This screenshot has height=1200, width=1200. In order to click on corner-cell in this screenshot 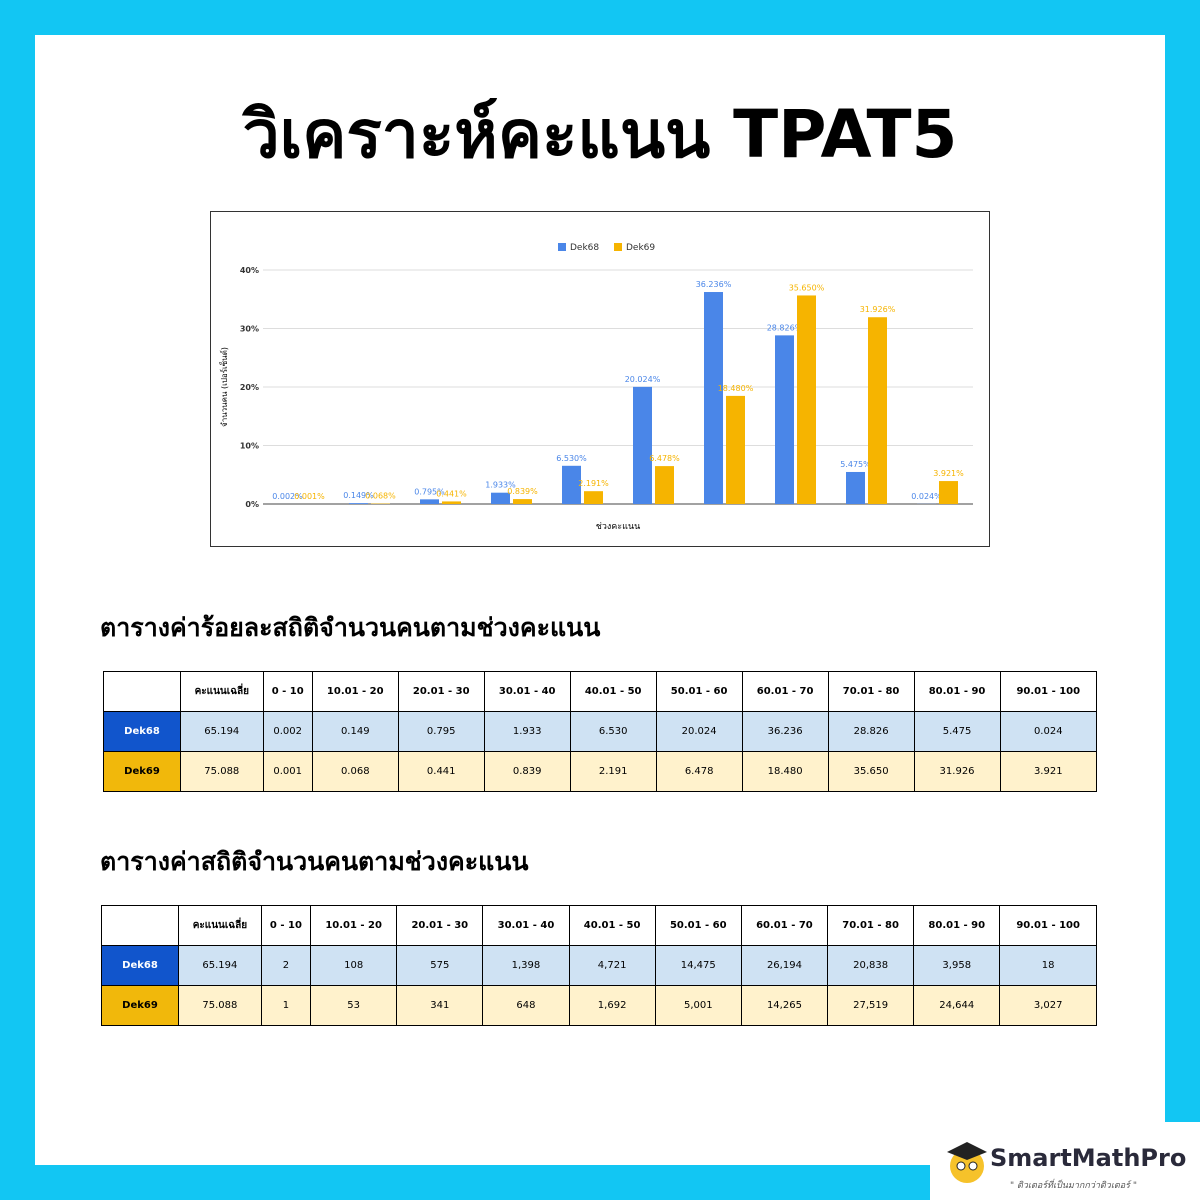, I will do `click(142, 691)`.